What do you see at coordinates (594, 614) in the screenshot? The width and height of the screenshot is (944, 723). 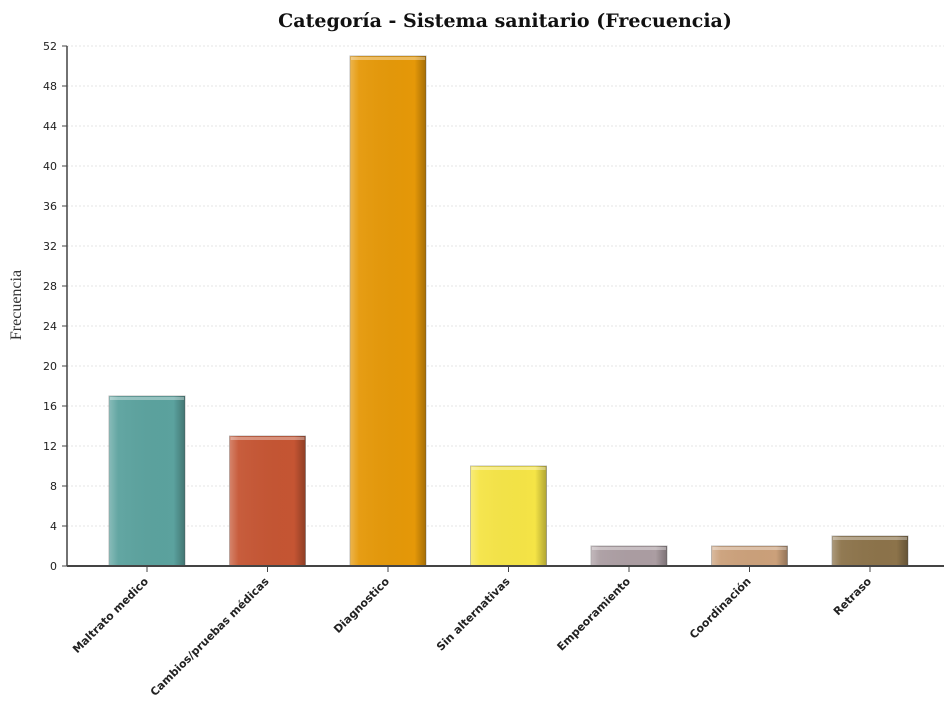 I see `x-tick-label: Empeoramiento` at bounding box center [594, 614].